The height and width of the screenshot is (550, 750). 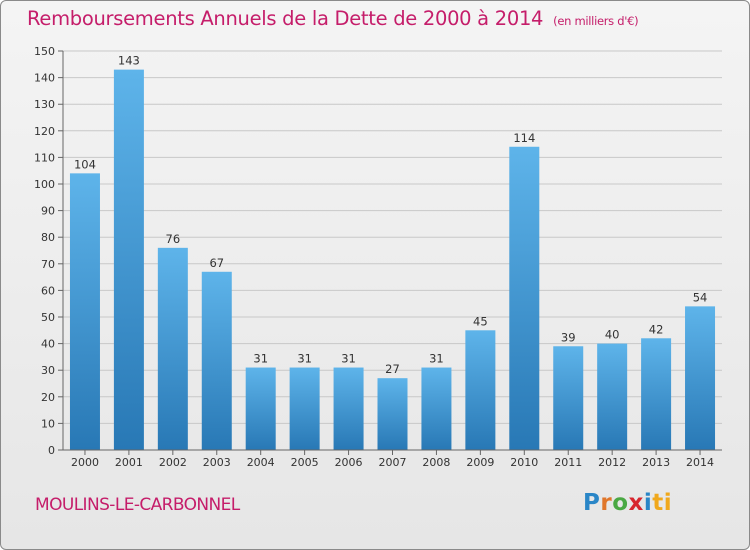 What do you see at coordinates (261, 462) in the screenshot?
I see `x-tick-label: 2004` at bounding box center [261, 462].